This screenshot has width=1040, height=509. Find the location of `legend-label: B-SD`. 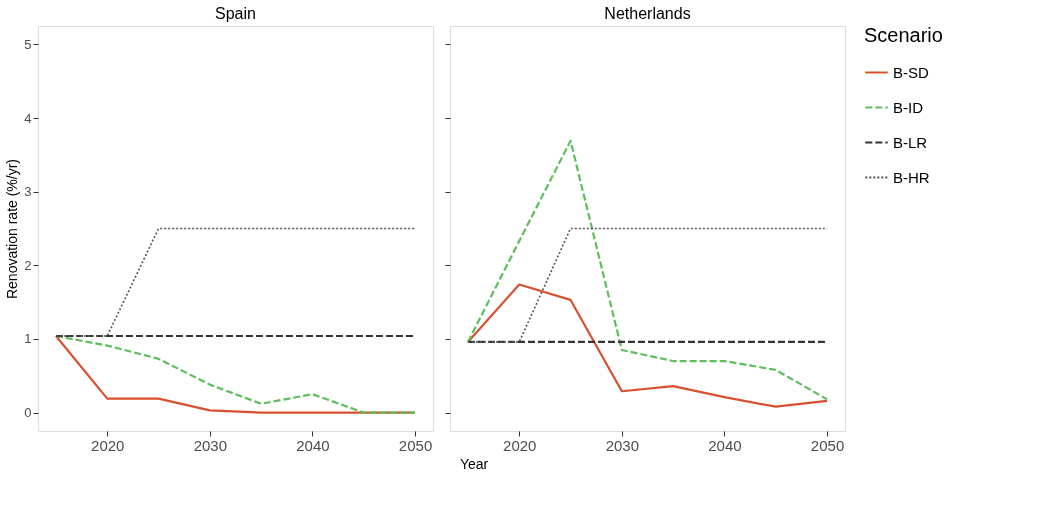

legend-label: B-SD is located at coordinates (911, 72).